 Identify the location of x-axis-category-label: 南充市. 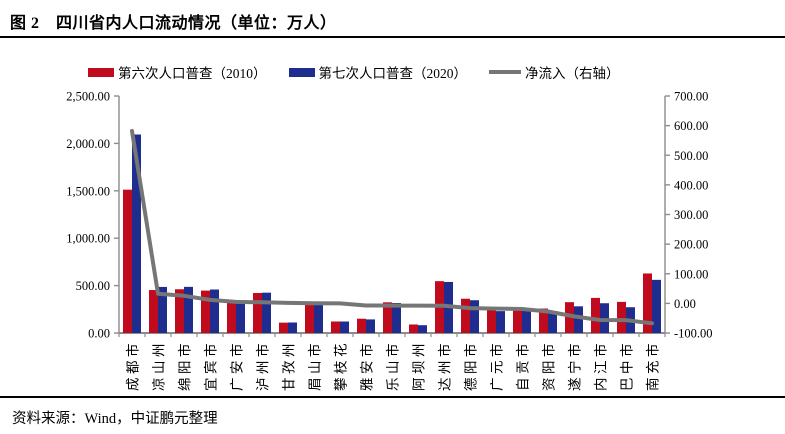
(653, 365).